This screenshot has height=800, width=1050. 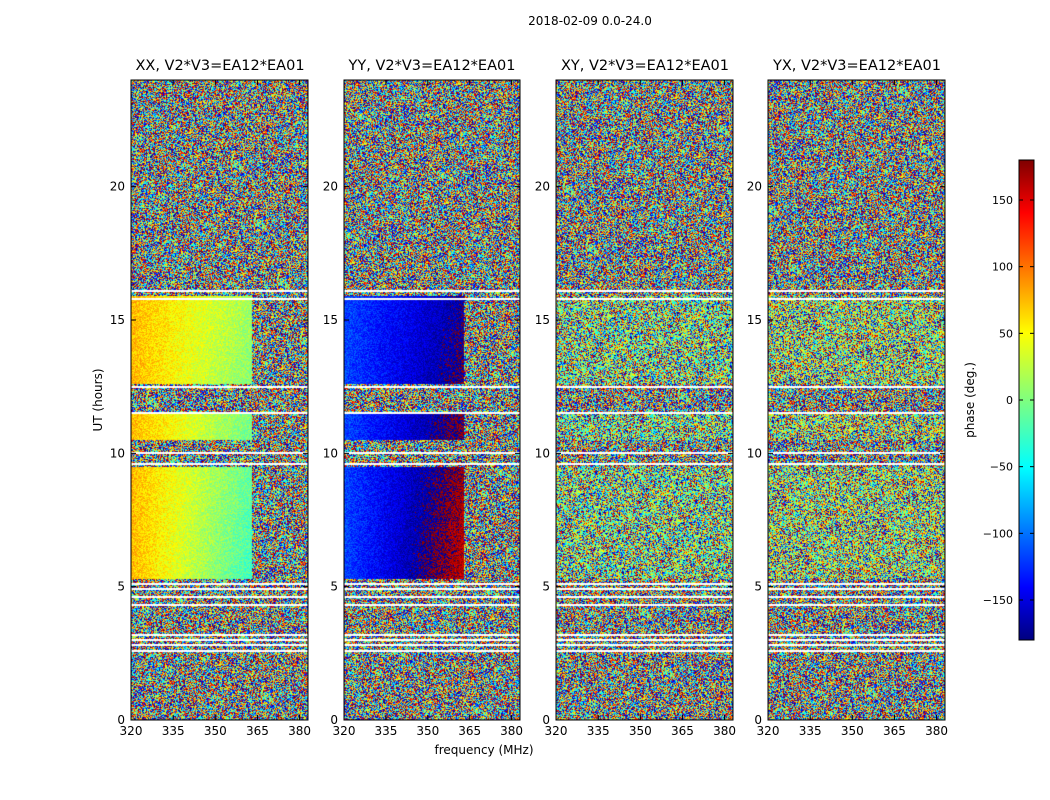 I want to click on heatmap-xx, so click(x=219, y=400).